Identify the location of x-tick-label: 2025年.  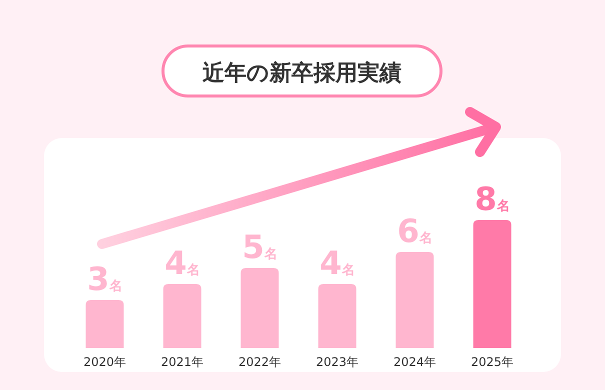
(492, 362).